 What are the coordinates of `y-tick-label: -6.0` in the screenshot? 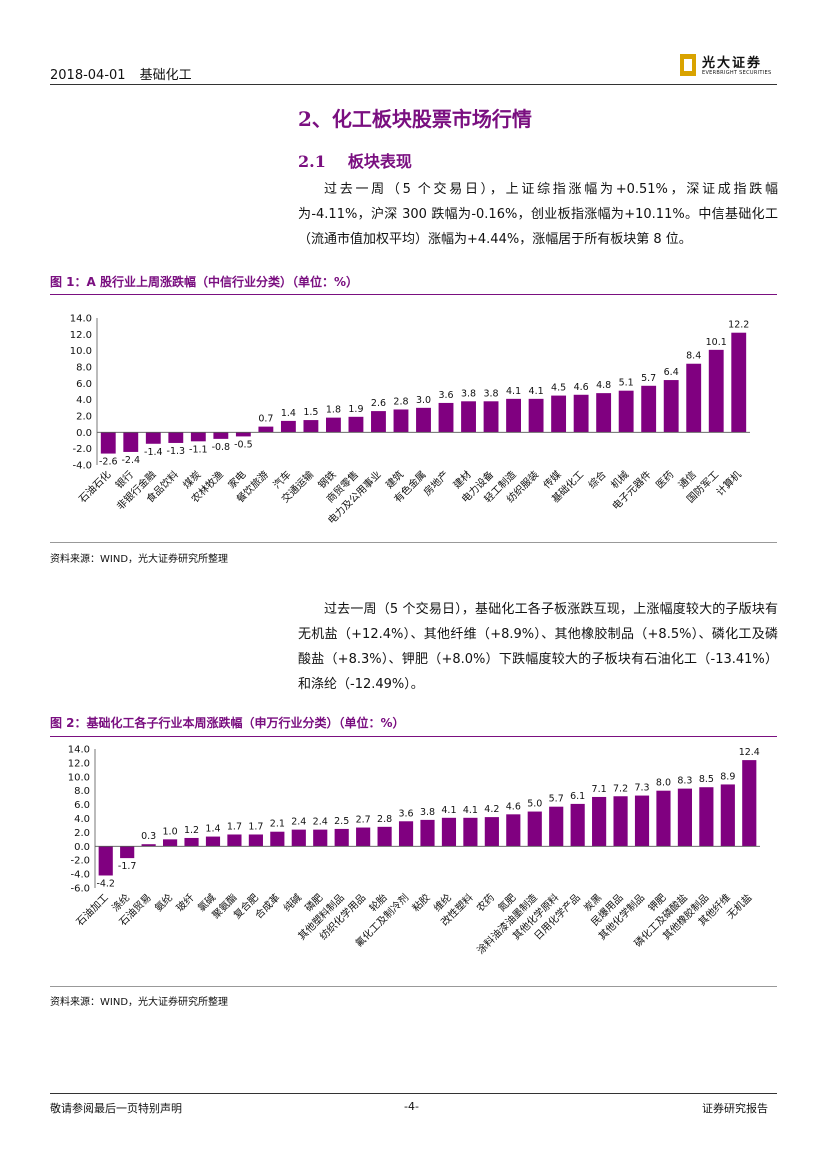 It's located at (80, 889).